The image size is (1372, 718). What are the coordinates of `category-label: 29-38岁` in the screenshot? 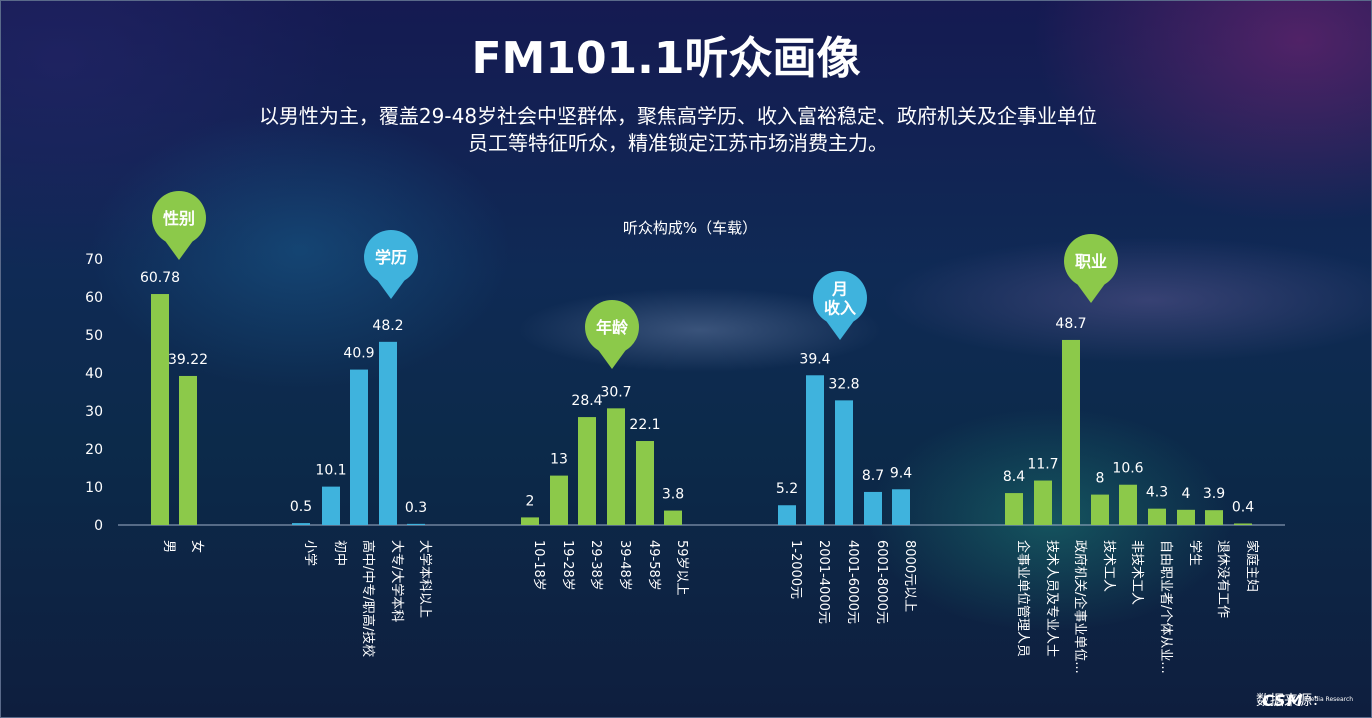 It's located at (595, 565).